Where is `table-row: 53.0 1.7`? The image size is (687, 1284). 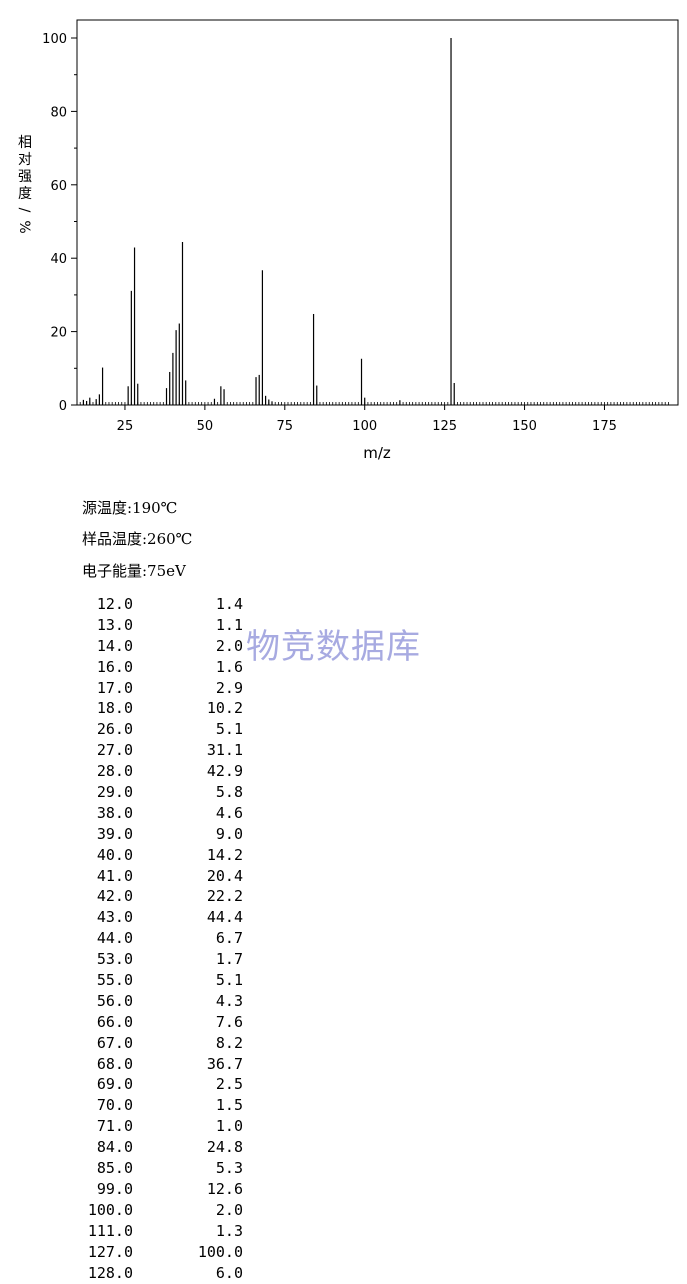 table-row: 53.0 1.7 is located at coordinates (150, 959).